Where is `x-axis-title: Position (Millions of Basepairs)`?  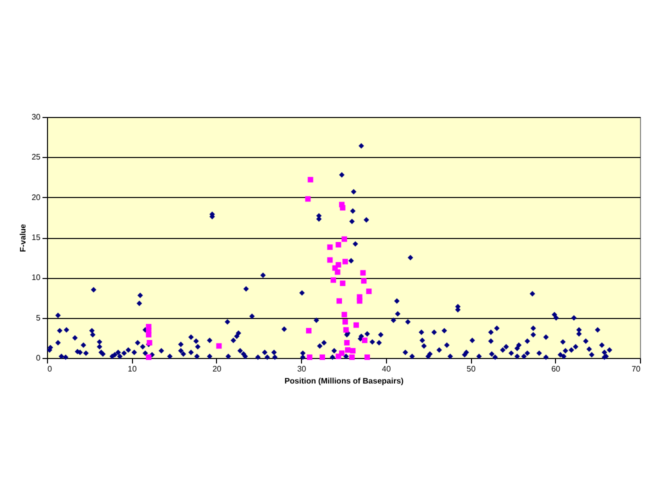
x-axis-title: Position (Millions of Basepairs) is located at coordinates (344, 381).